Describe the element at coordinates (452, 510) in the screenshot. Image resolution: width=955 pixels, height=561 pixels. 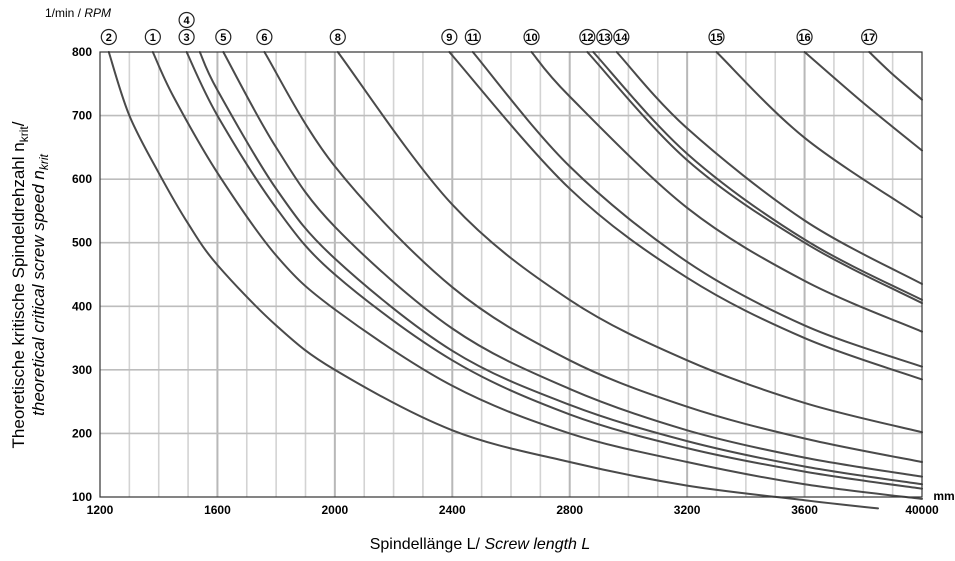
I see `x-tick-label: 2400` at that location.